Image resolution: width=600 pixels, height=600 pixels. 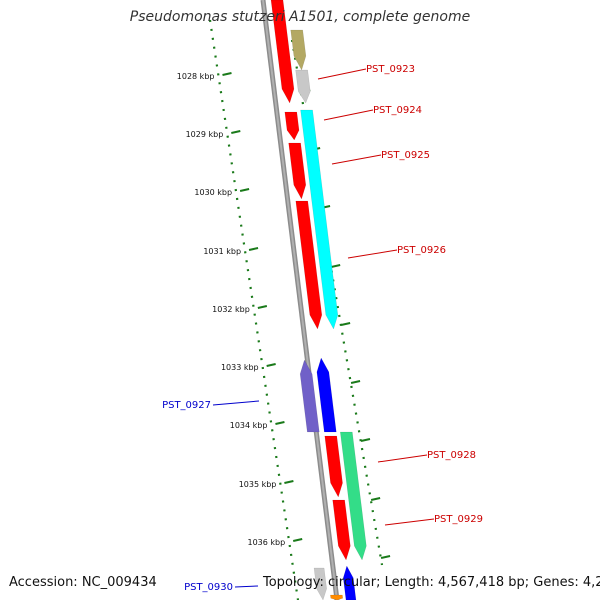 I want to click on feature-cyan, so click(x=319, y=219).